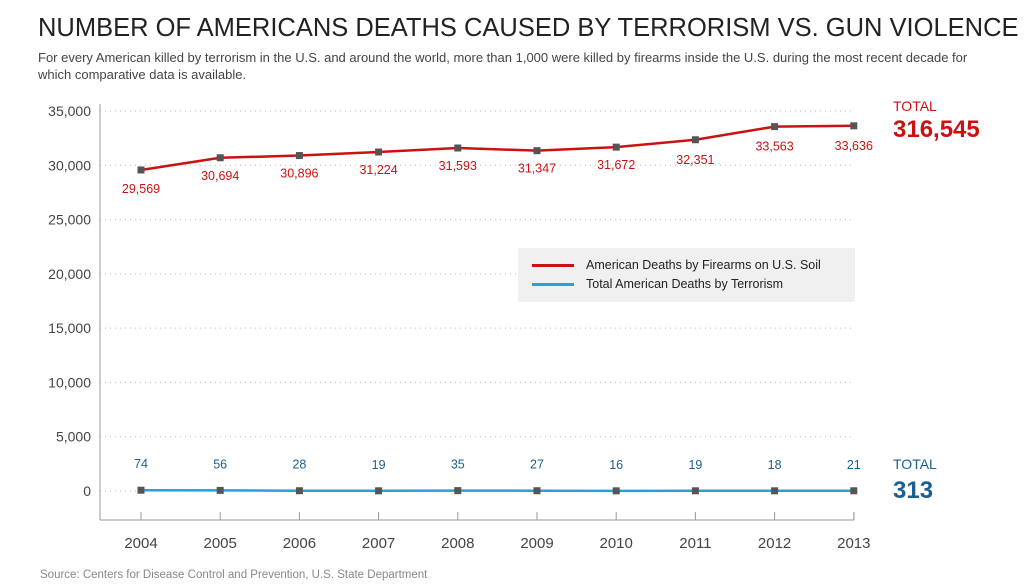  What do you see at coordinates (616, 165) in the screenshot?
I see `data-label-firearms: 31,672` at bounding box center [616, 165].